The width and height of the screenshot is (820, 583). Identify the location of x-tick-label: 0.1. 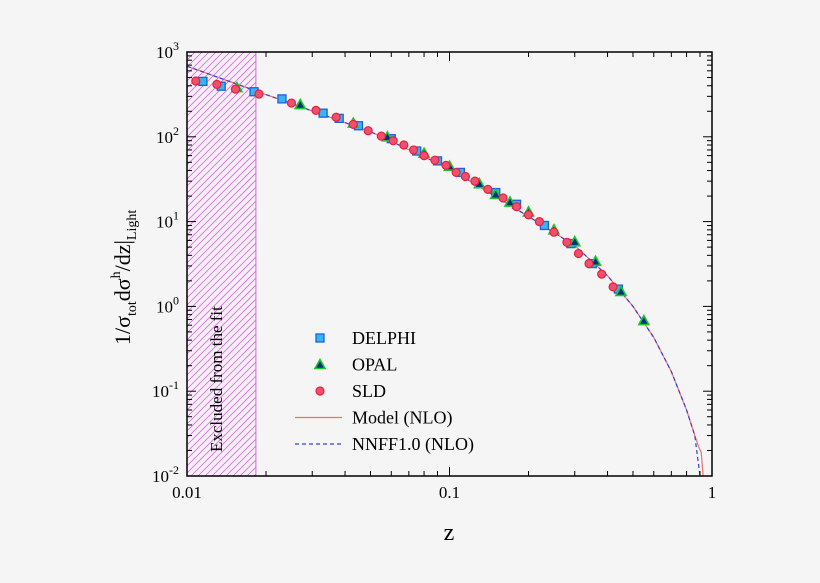
(449, 492).